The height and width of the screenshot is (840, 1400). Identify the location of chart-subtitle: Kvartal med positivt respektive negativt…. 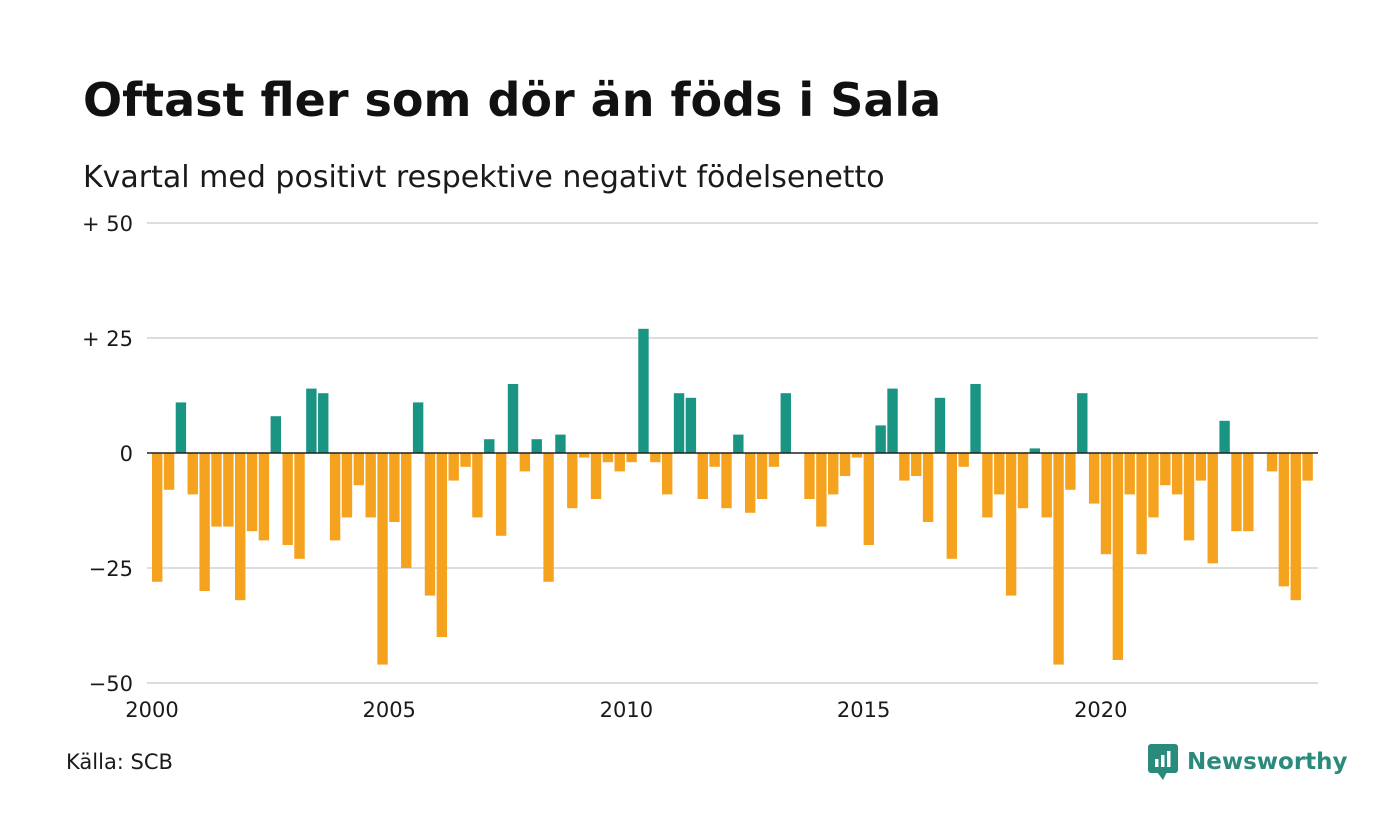
(484, 177).